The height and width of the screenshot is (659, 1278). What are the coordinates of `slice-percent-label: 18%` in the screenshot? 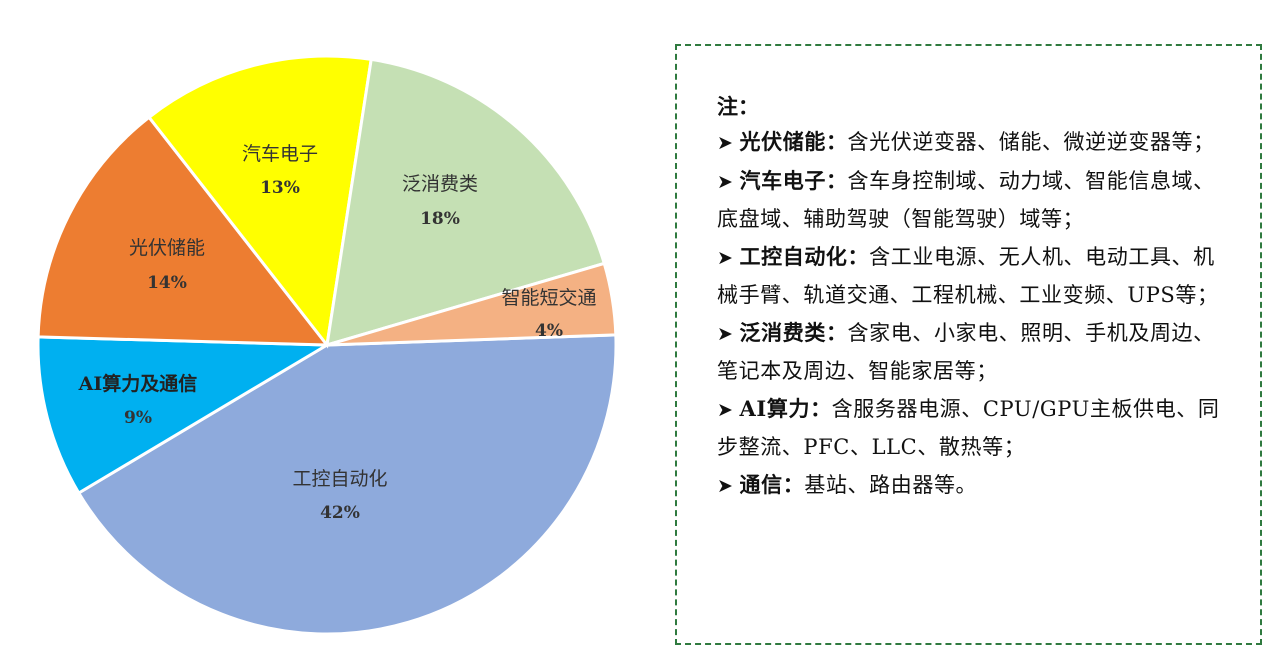 It's located at (440, 219).